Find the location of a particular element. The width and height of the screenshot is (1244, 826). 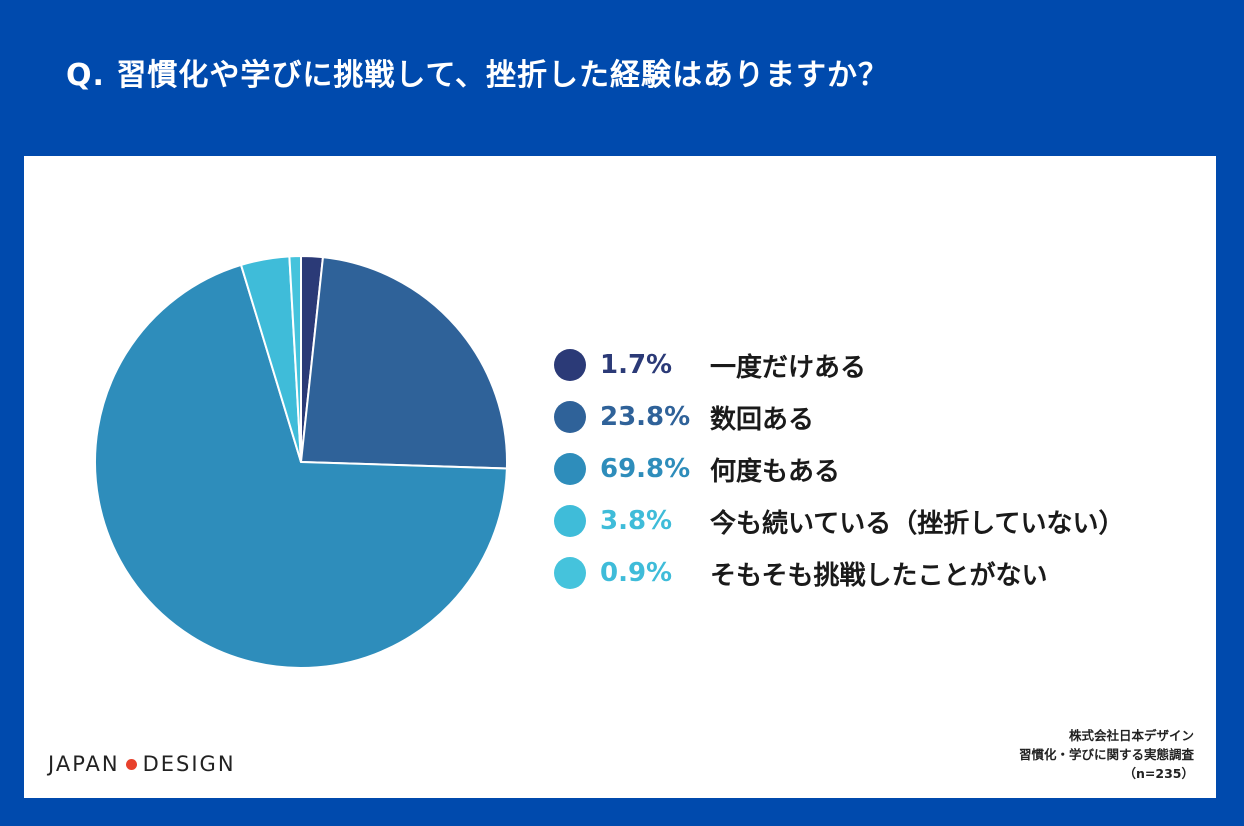

legend-label: 一度だけある is located at coordinates (788, 367).